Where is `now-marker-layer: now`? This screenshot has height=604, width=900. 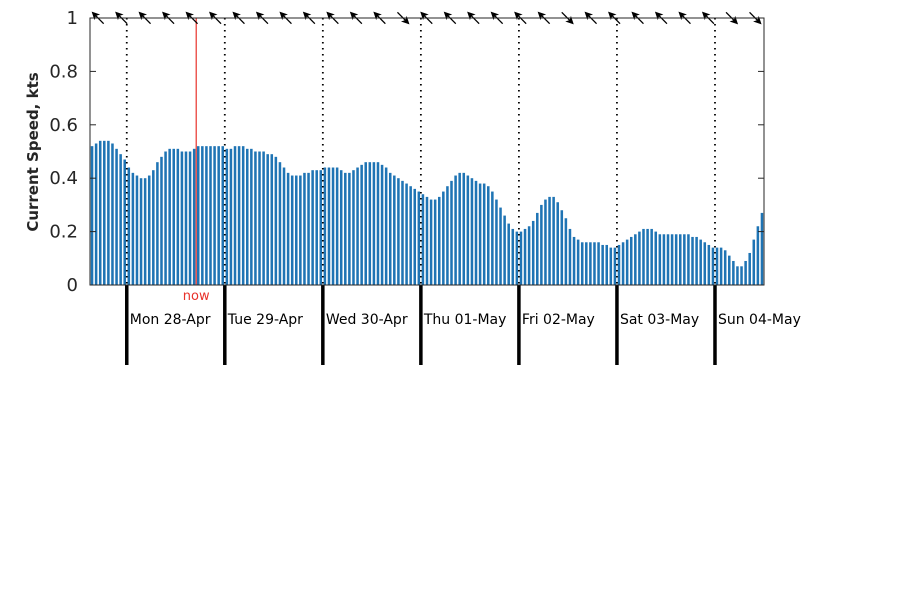 now-marker-layer: now is located at coordinates (196, 161).